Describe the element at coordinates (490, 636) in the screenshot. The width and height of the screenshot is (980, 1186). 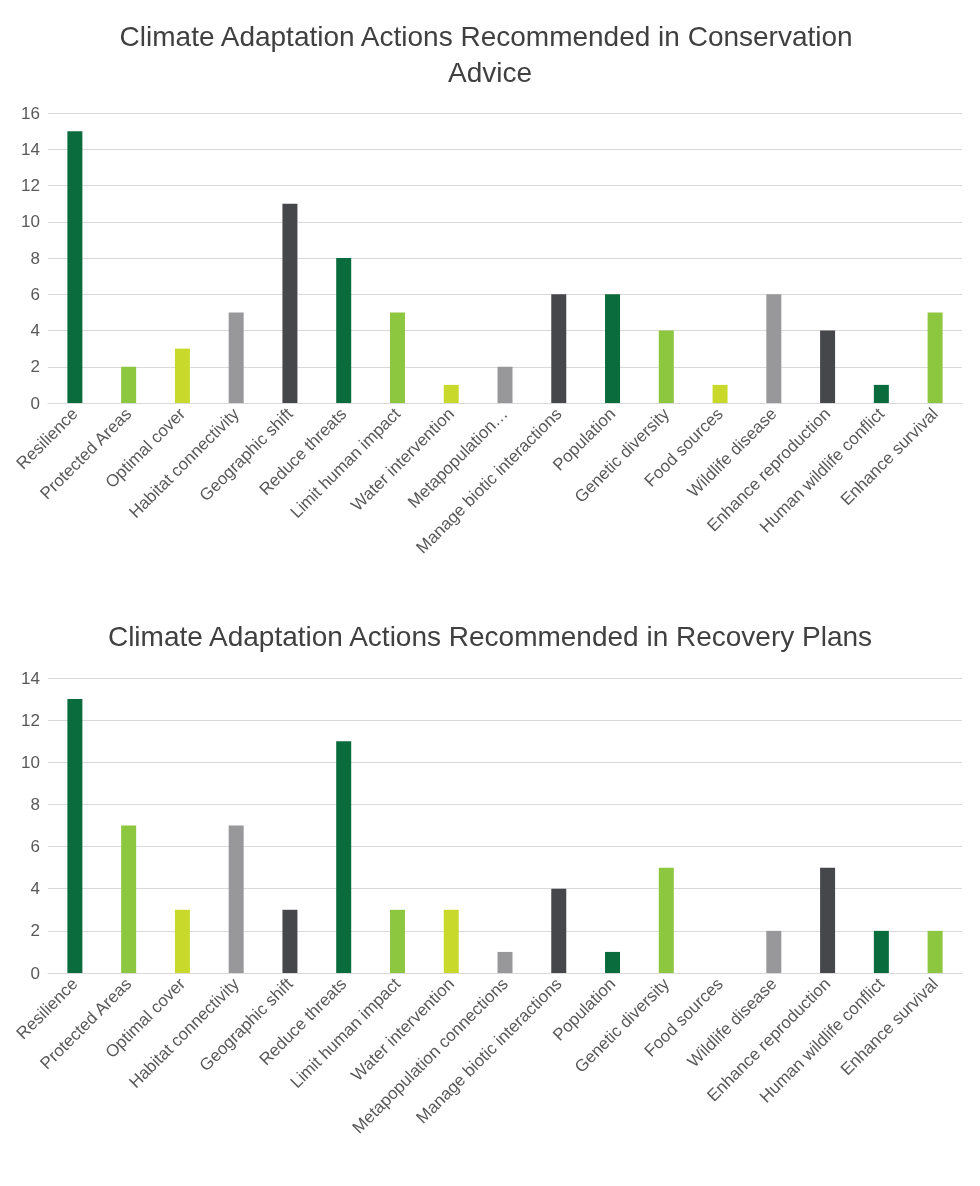
I see `chart-title: Climate Adaptation Actions Recommended in Recovery Plans` at that location.